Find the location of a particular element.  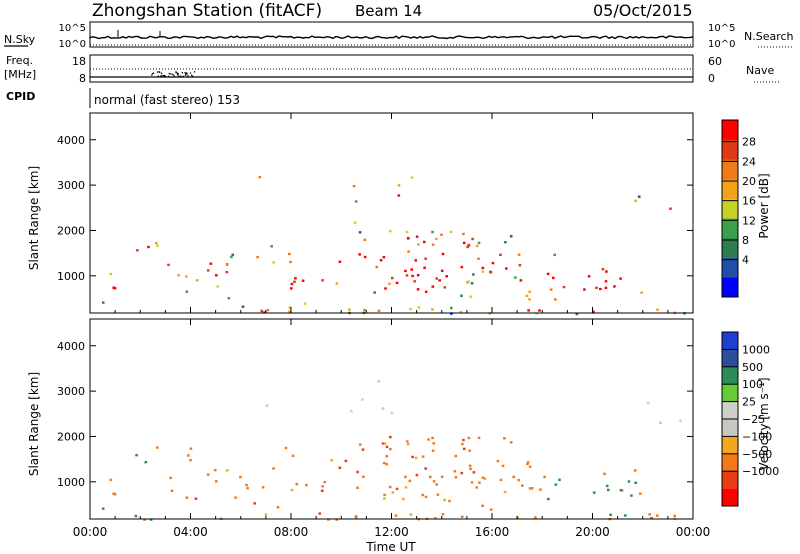

y-tick-label: 4000 is located at coordinates (71, 346).